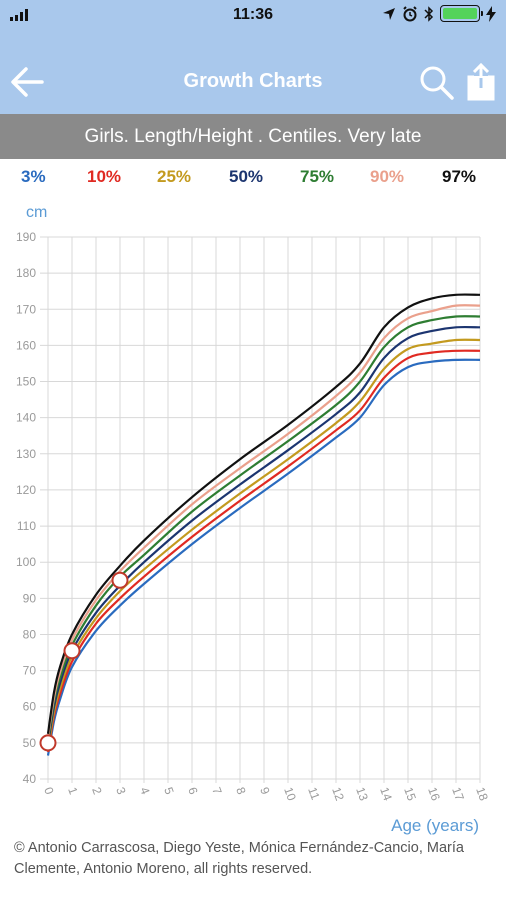  Describe the element at coordinates (338, 794) in the screenshot. I see `x-tick-label: 12` at that location.